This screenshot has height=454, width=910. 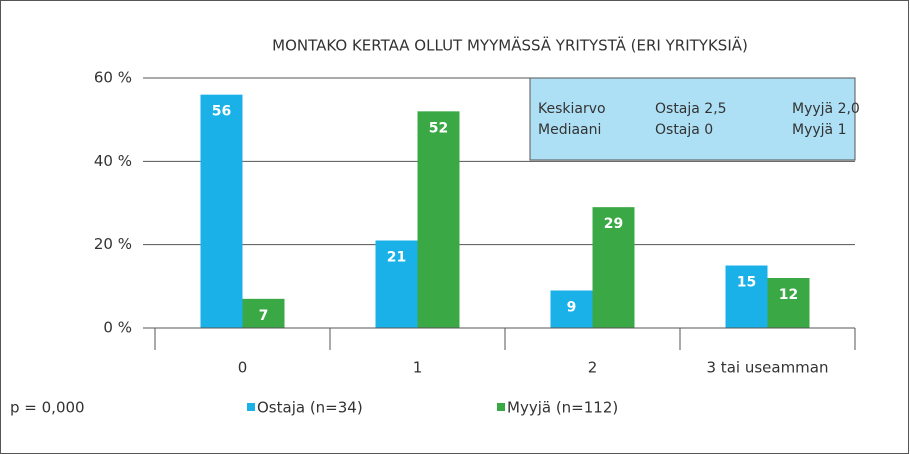 What do you see at coordinates (396, 258) in the screenshot?
I see `data-label: 21` at bounding box center [396, 258].